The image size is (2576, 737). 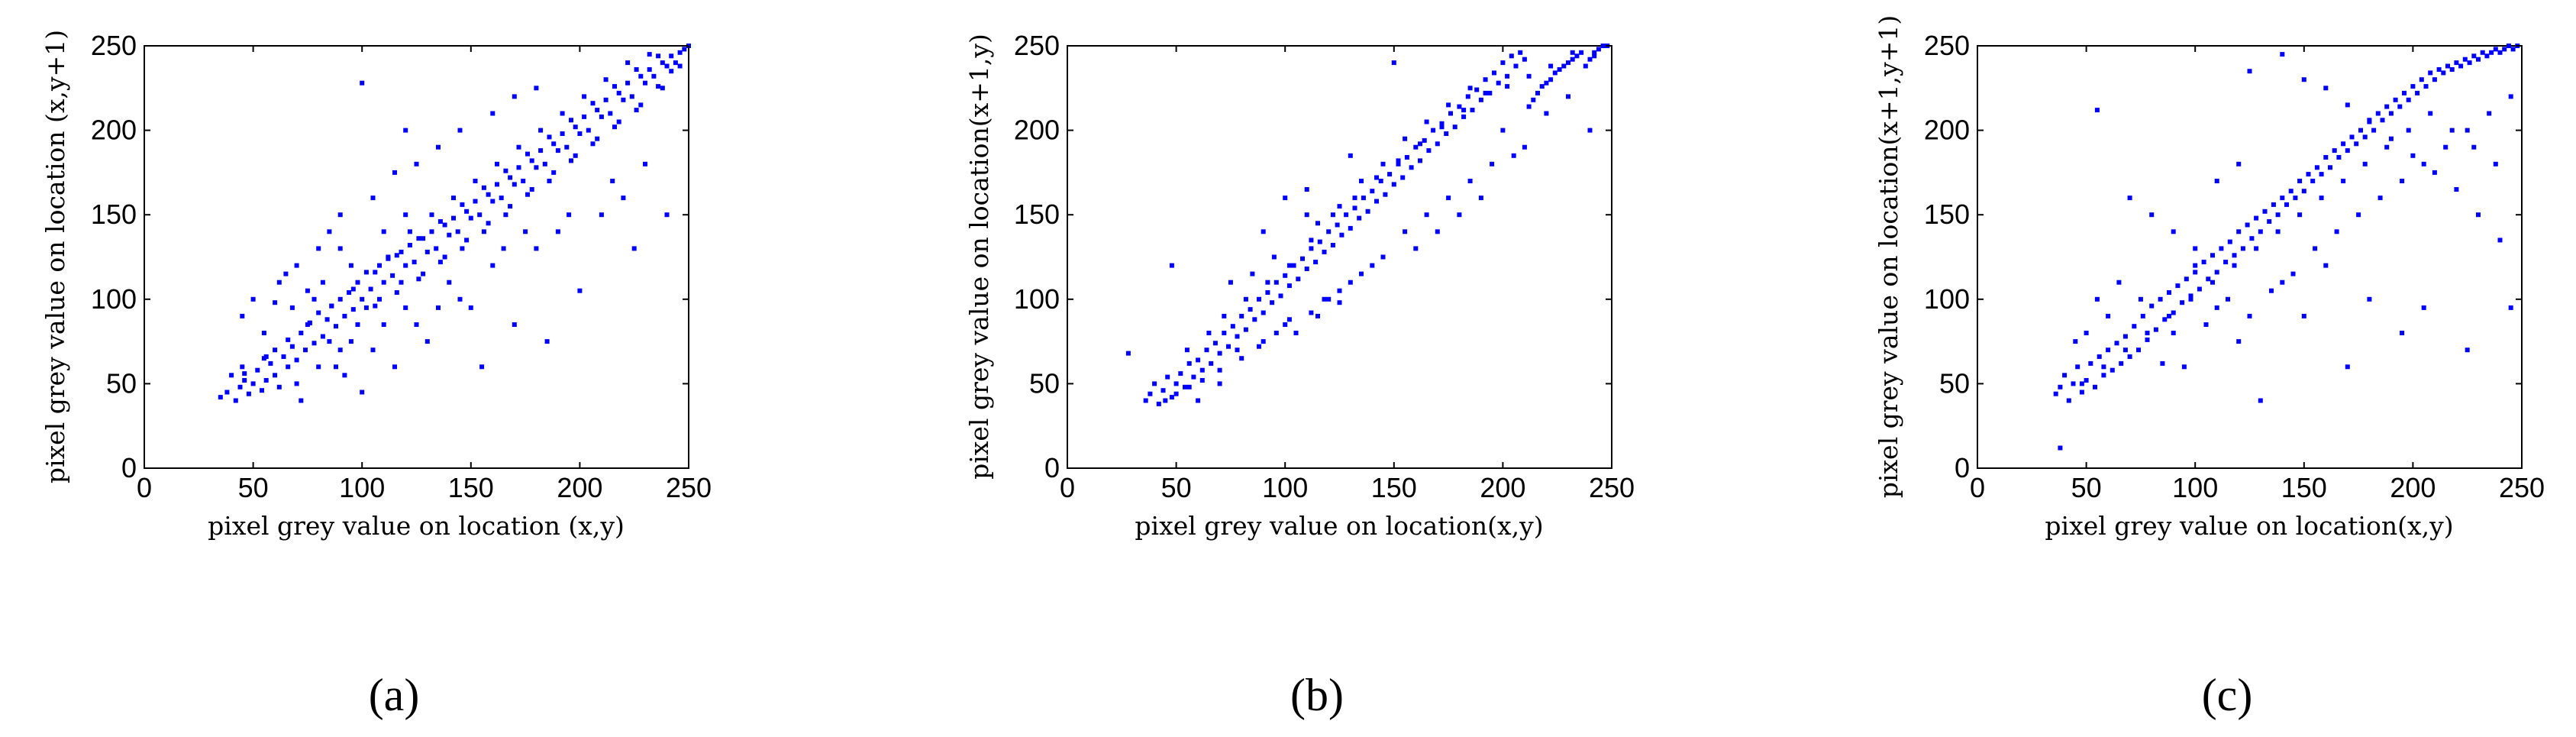 What do you see at coordinates (2413, 487) in the screenshot?
I see `x-tick-label-c: 200` at bounding box center [2413, 487].